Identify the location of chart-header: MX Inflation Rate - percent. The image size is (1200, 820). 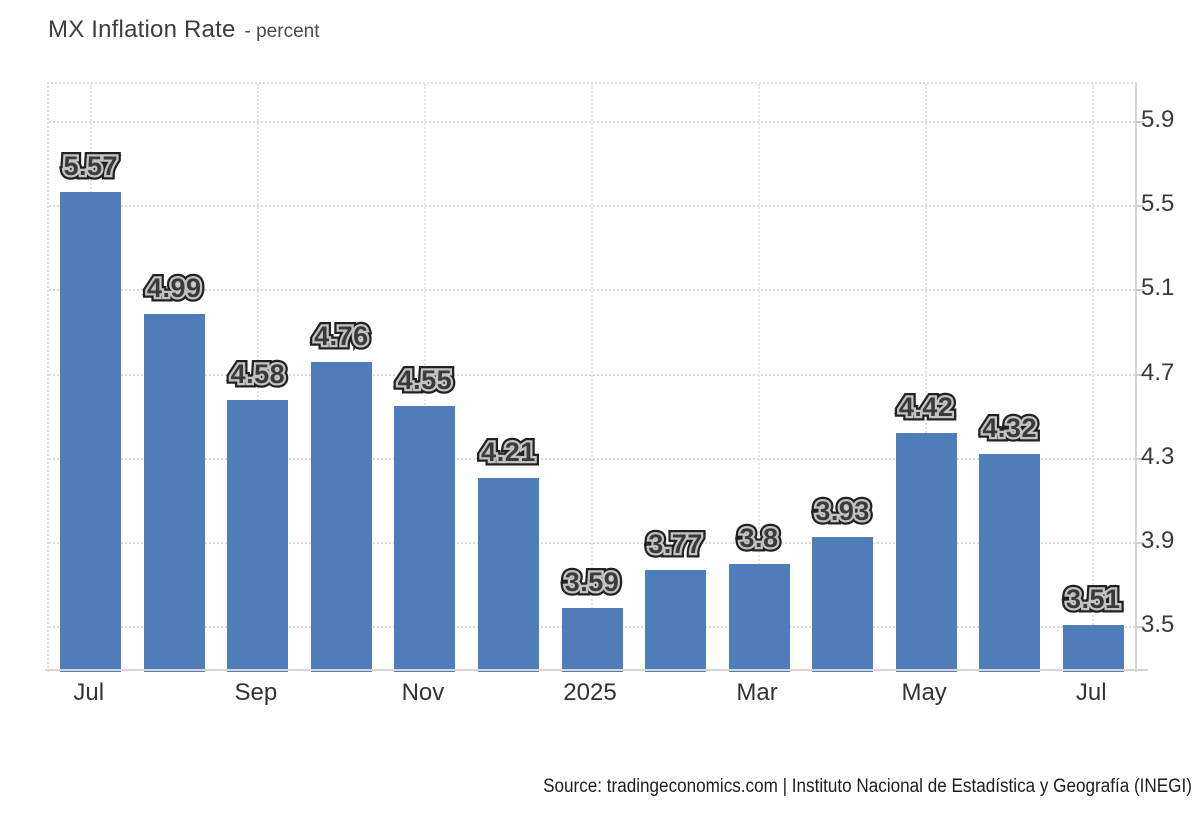
(183, 30).